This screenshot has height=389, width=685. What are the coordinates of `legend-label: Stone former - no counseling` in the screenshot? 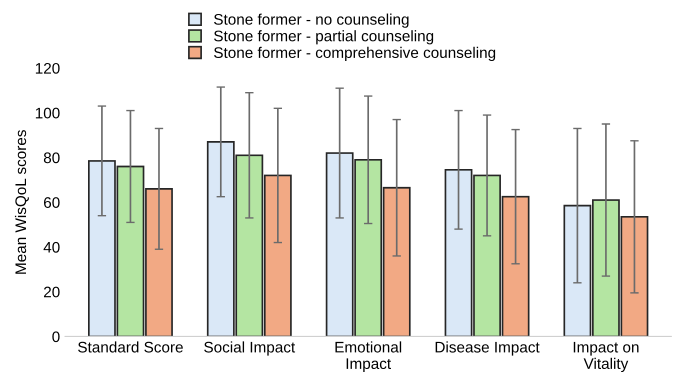 It's located at (311, 21).